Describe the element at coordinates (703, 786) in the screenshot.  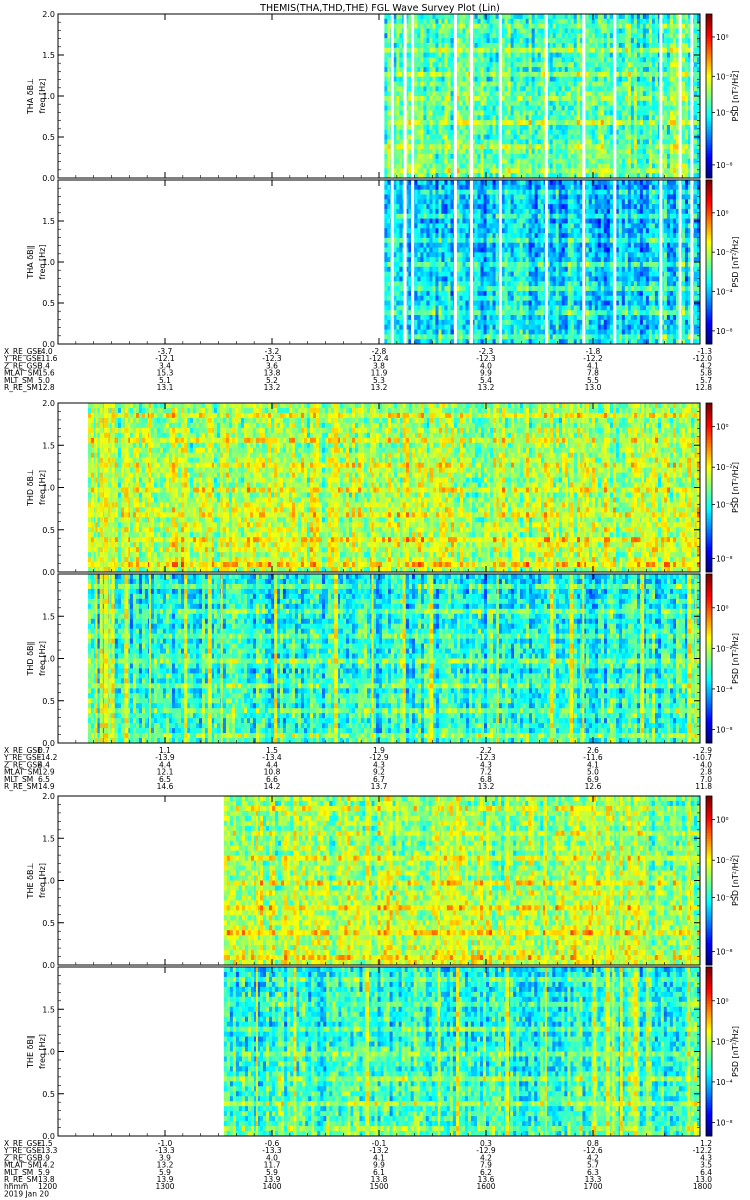
I see `ephemeris-value: 11.8` at that location.